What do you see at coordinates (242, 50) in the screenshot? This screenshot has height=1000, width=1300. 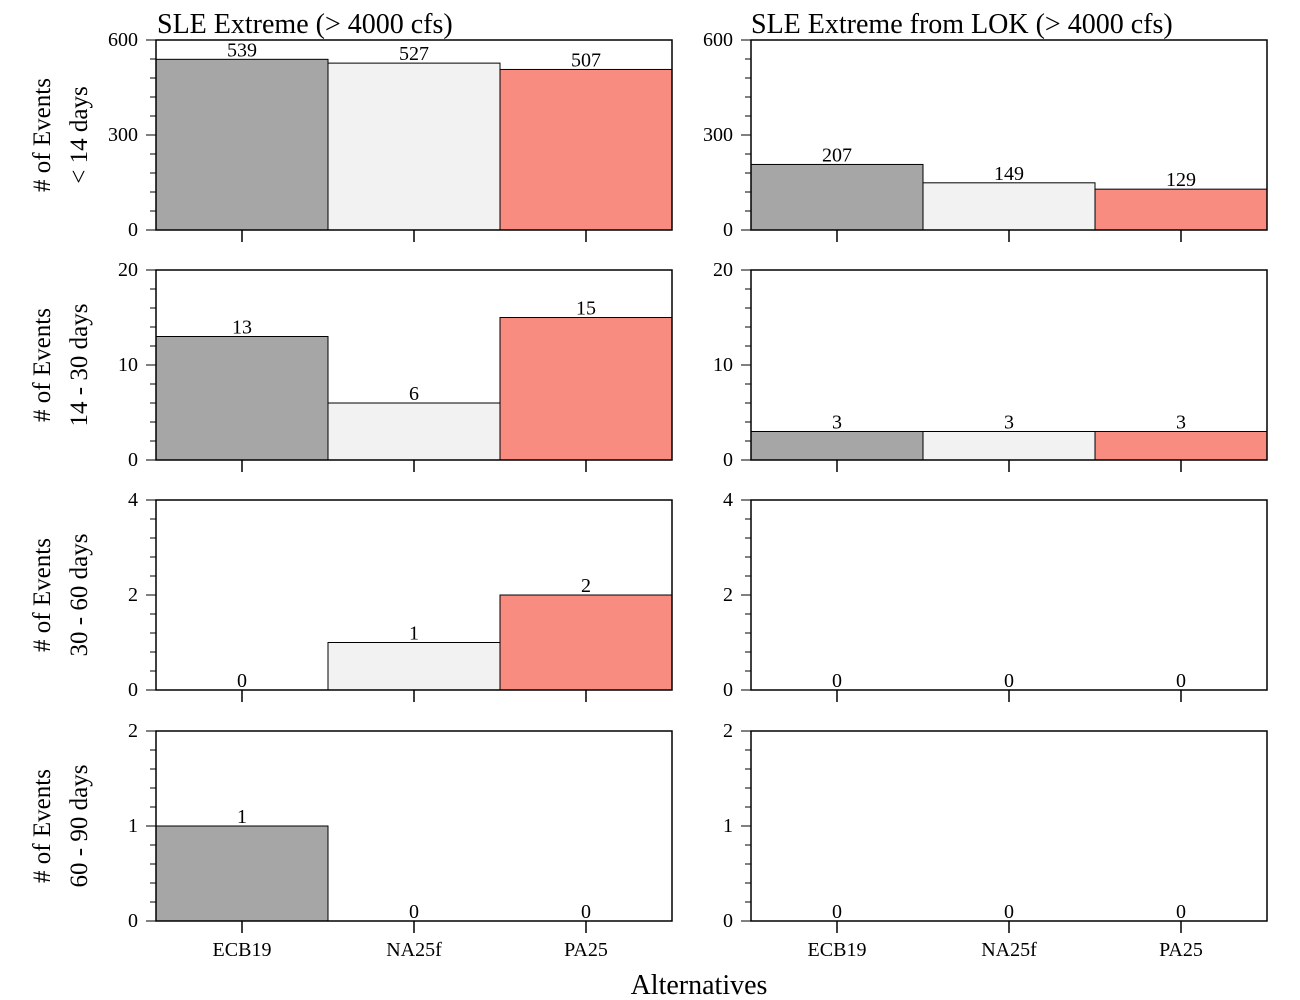 I see `data-label-ECB19: 539` at bounding box center [242, 50].